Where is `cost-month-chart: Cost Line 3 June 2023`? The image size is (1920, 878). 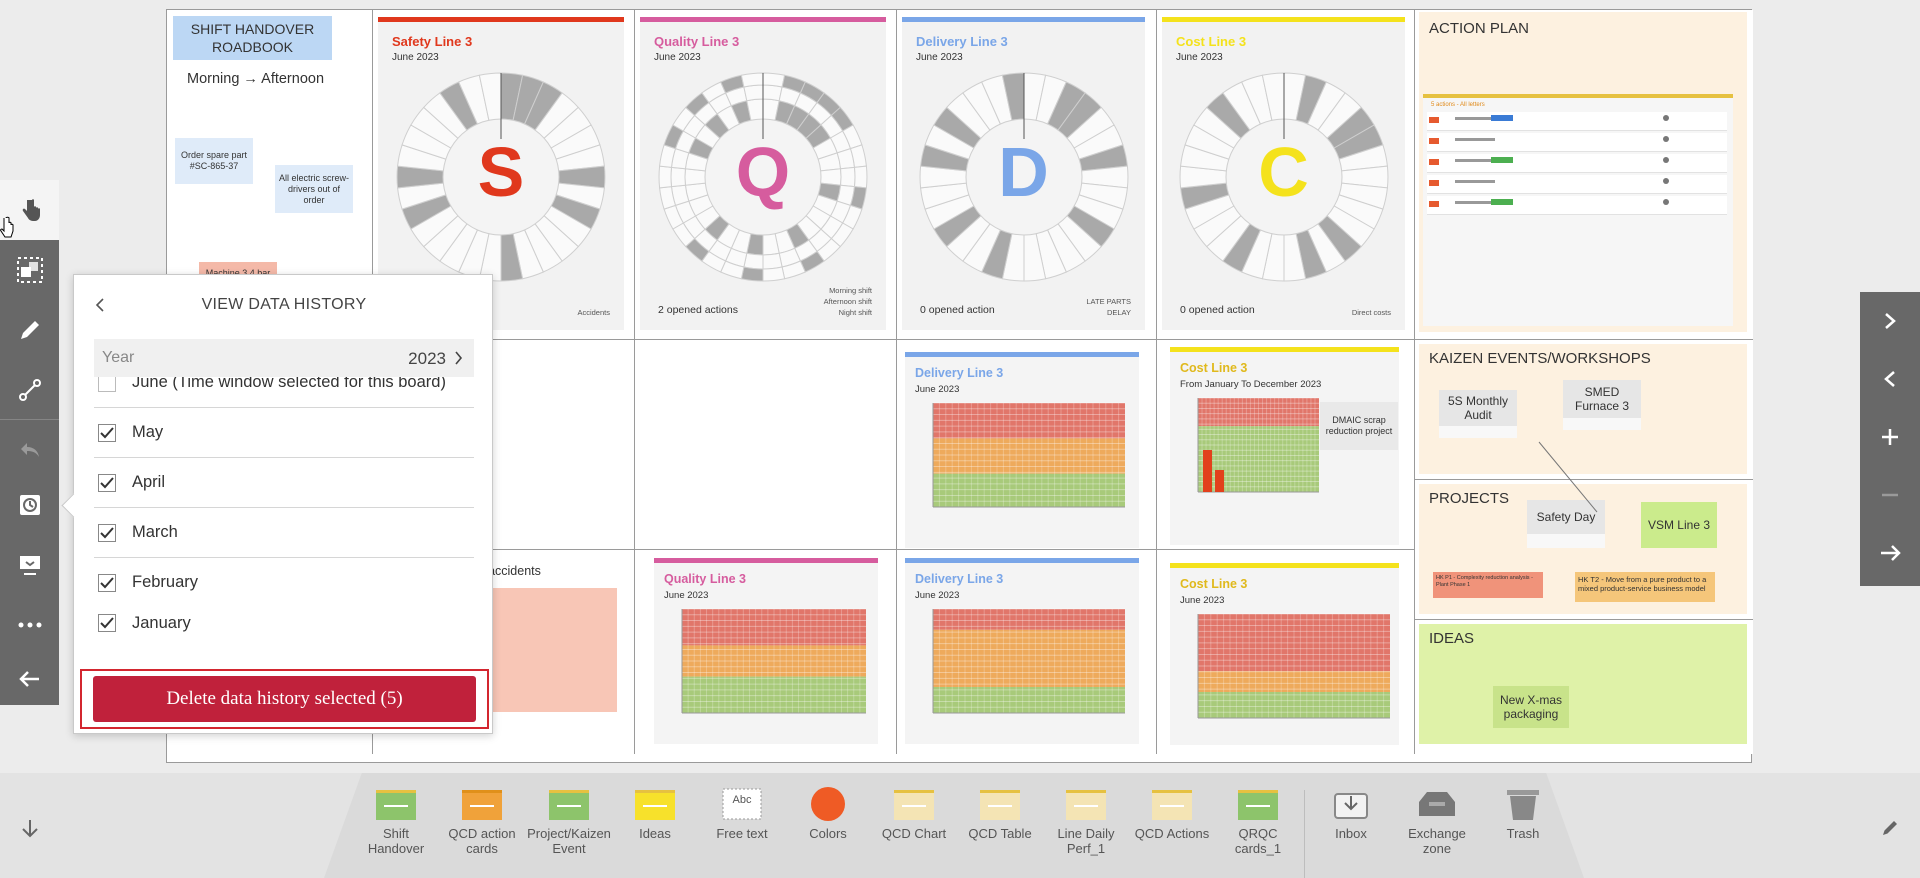 cost-month-chart: Cost Line 3 June 2023 is located at coordinates (1284, 654).